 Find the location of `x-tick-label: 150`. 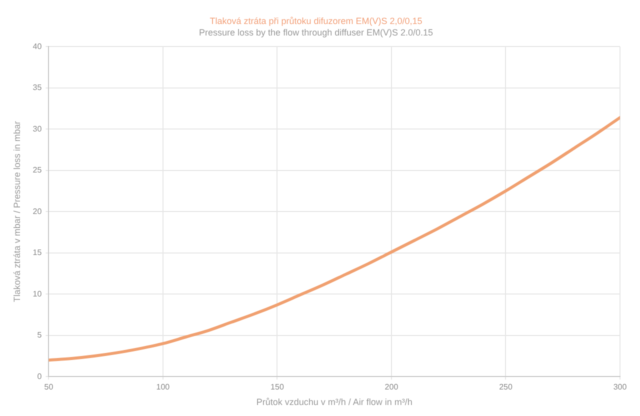

x-tick-label: 150 is located at coordinates (277, 387).